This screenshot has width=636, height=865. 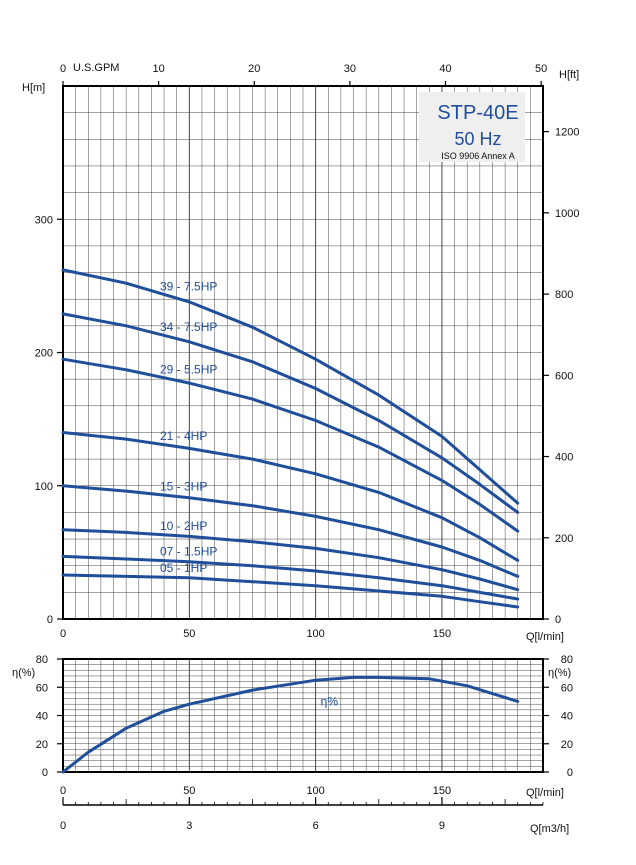 I want to click on head-y2-tick-label: 0, so click(x=558, y=620).